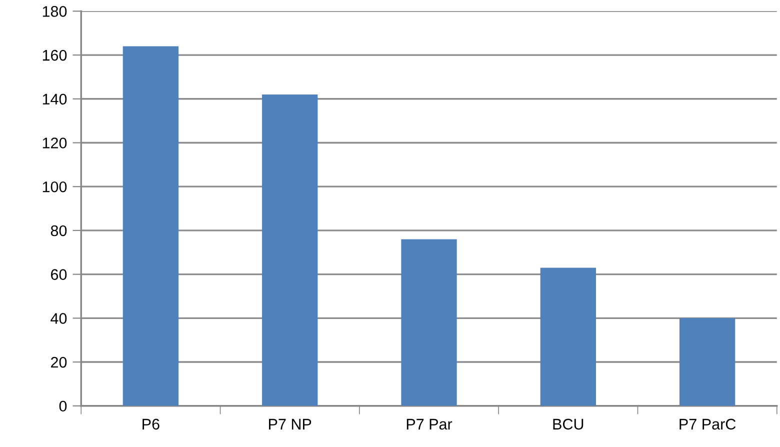 The height and width of the screenshot is (447, 780). I want to click on y-tick-label: 40, so click(58, 318).